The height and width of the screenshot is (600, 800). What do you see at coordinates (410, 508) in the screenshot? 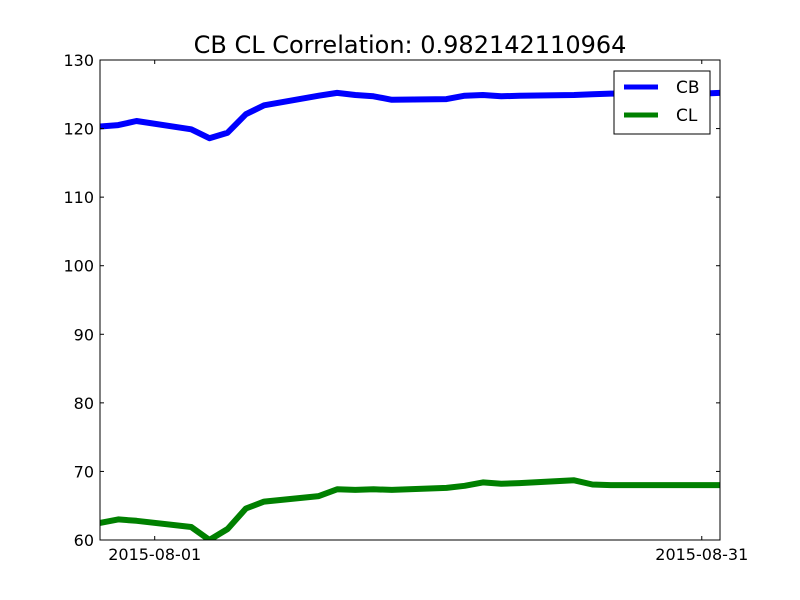
I see `series-line-cl` at bounding box center [410, 508].